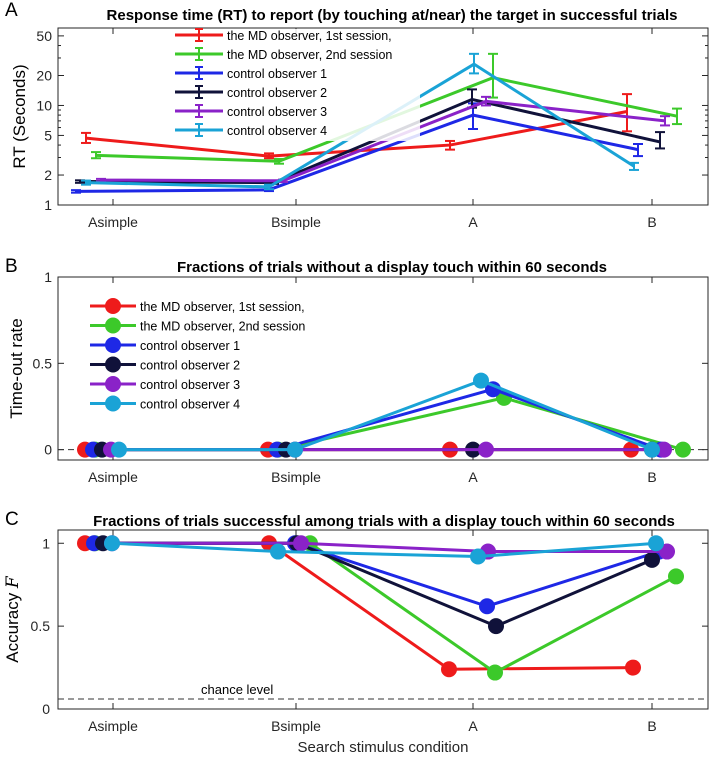  Describe the element at coordinates (222, 327) in the screenshot. I see `panel-b-legend-label: the MD observer, 2nd session` at that location.